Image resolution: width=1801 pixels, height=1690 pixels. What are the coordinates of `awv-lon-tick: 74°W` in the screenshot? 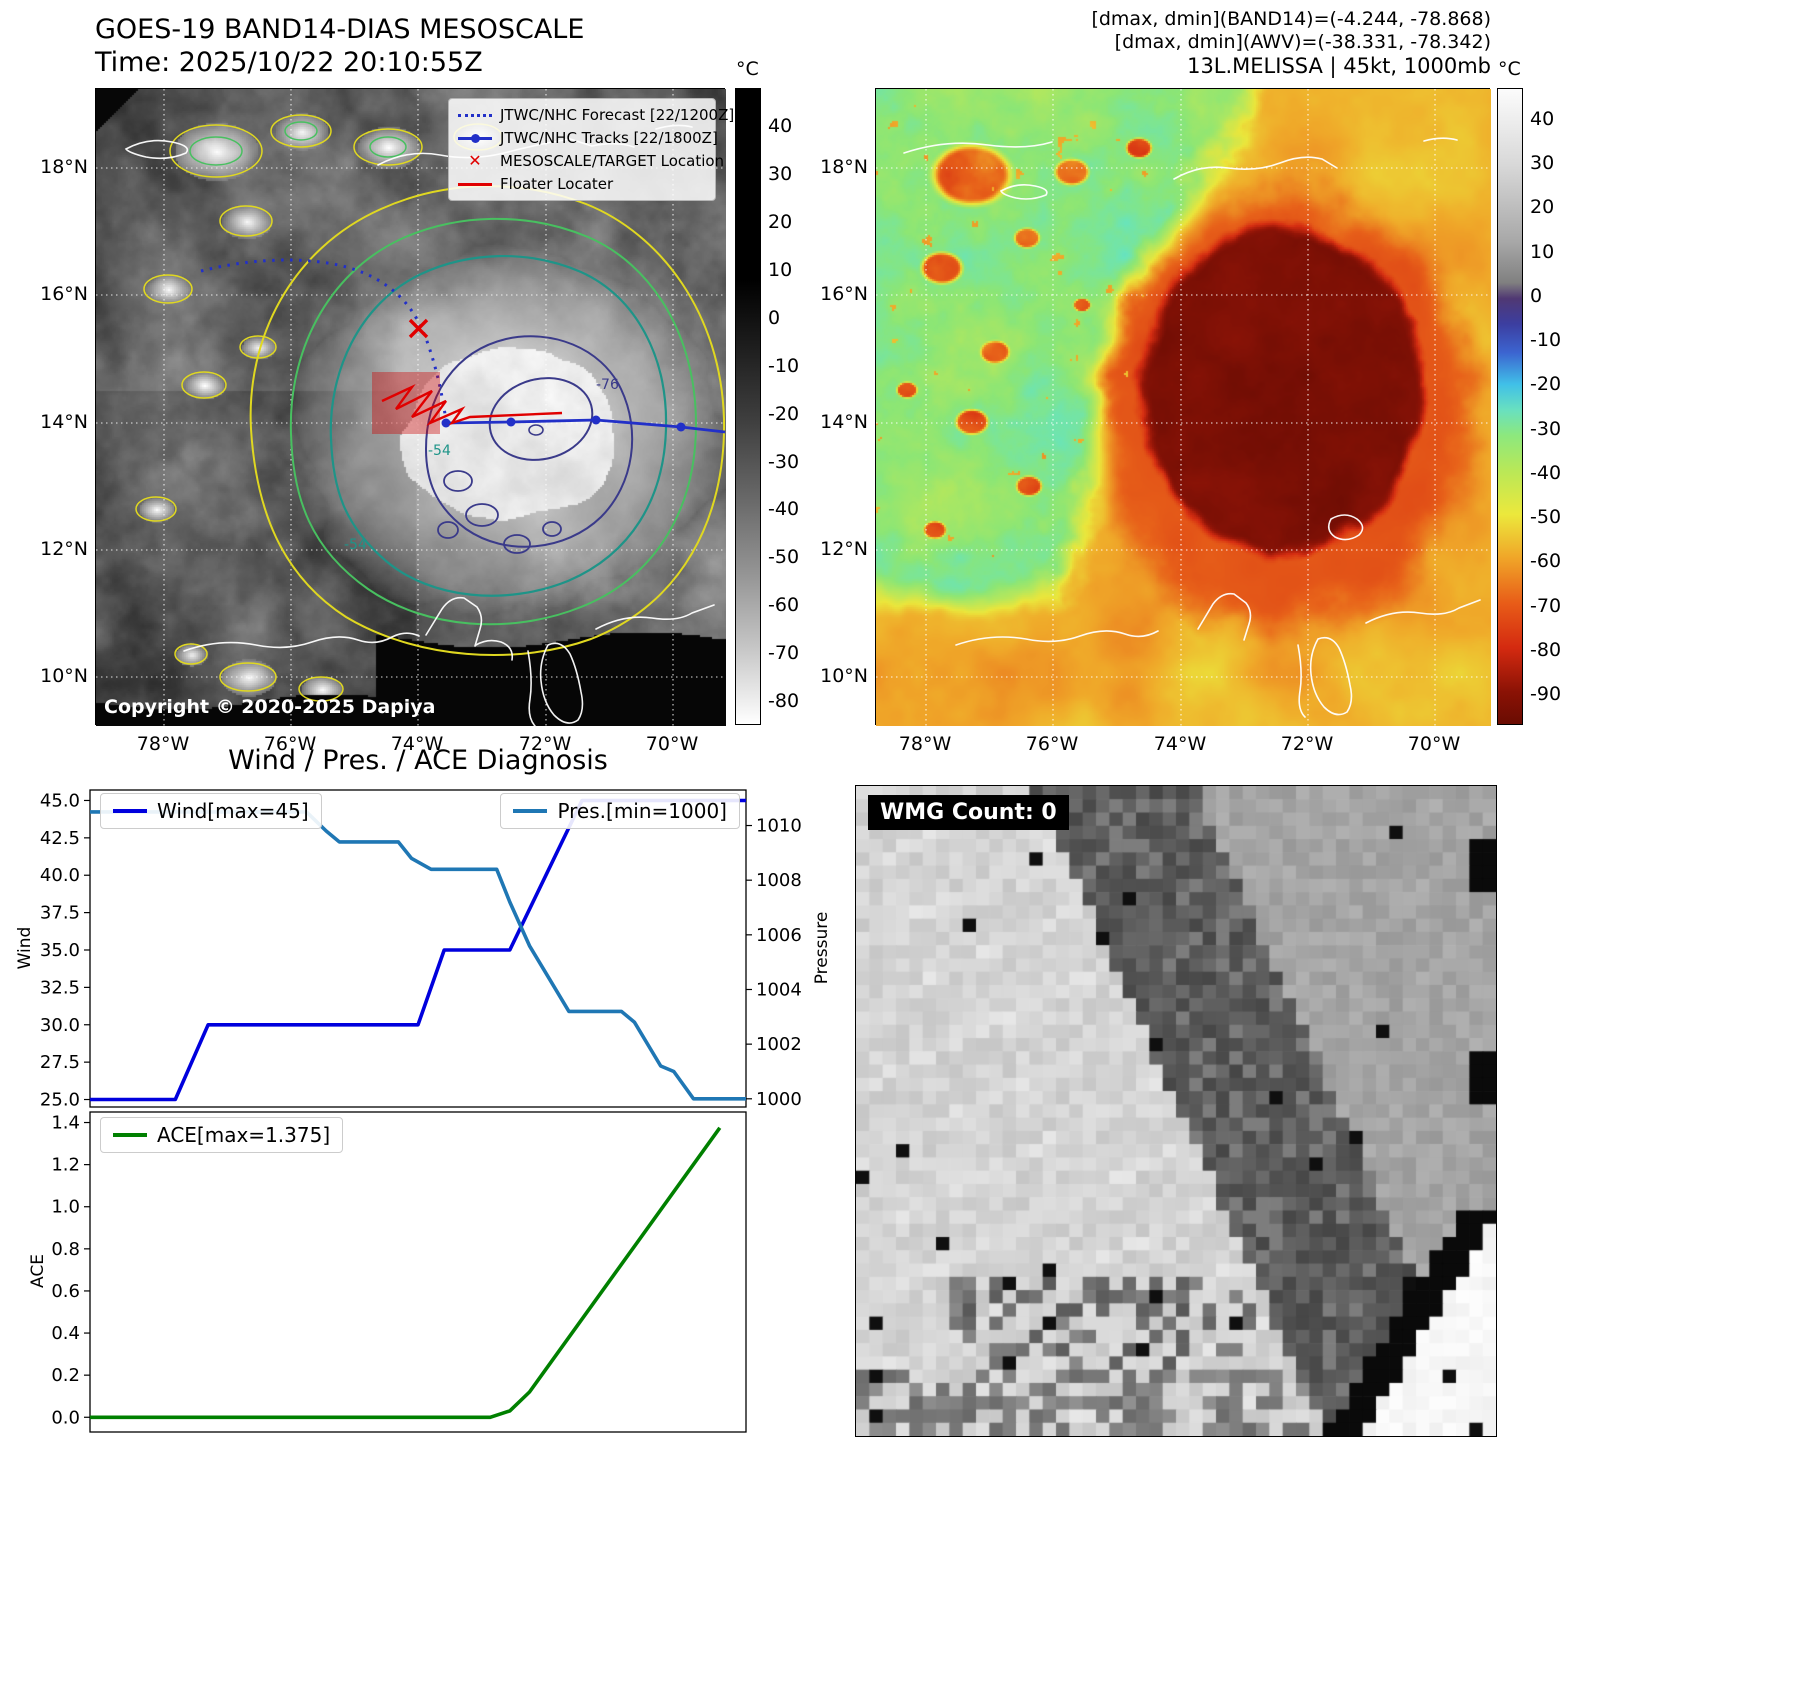 It's located at (1180, 744).